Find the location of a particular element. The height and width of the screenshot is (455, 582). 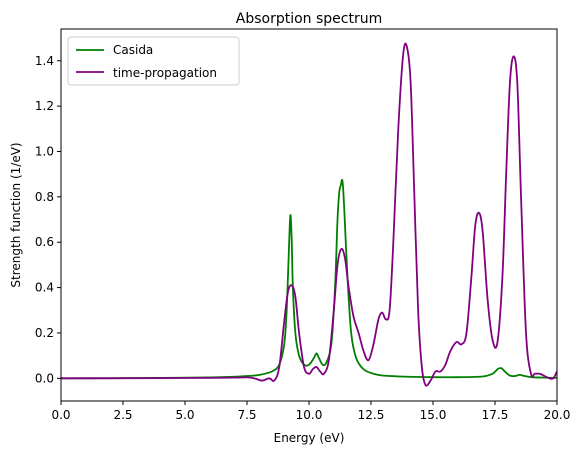

y-tick-label: 1.2 is located at coordinates (44, 106).